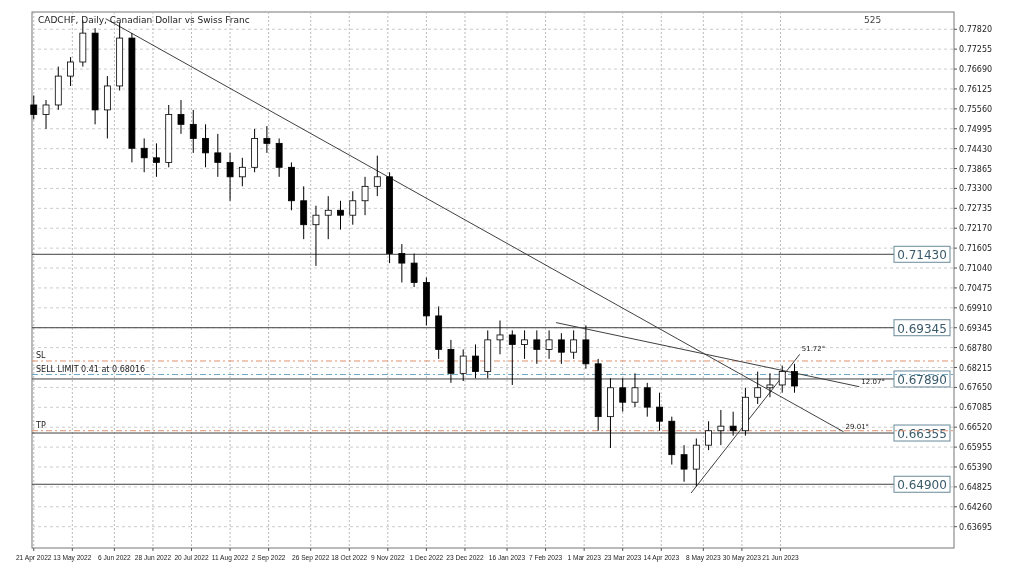 This screenshot has height=576, width=1024. Describe the element at coordinates (976, 348) in the screenshot. I see `y-tick-label: 0.68780` at that location.